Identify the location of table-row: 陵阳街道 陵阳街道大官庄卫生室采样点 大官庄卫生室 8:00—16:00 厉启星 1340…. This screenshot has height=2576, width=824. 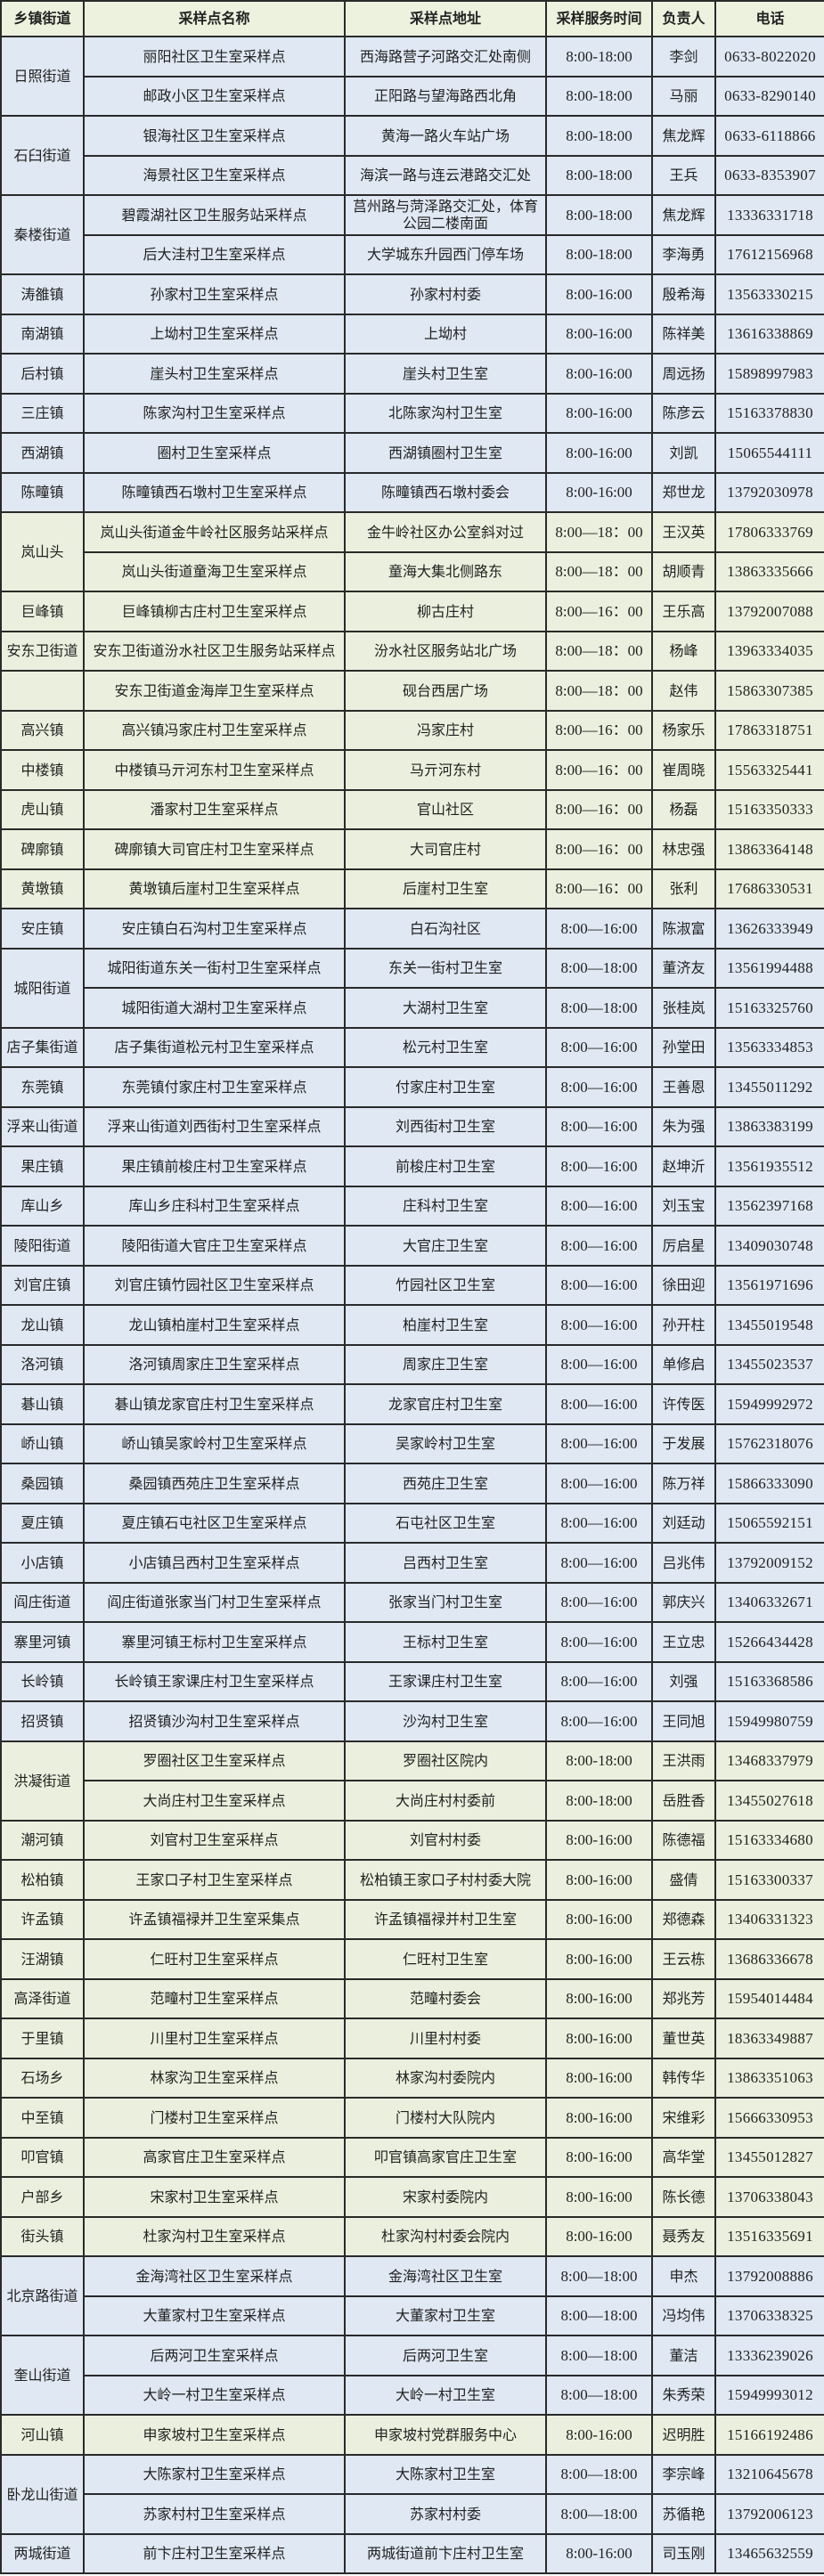
(412, 1246).